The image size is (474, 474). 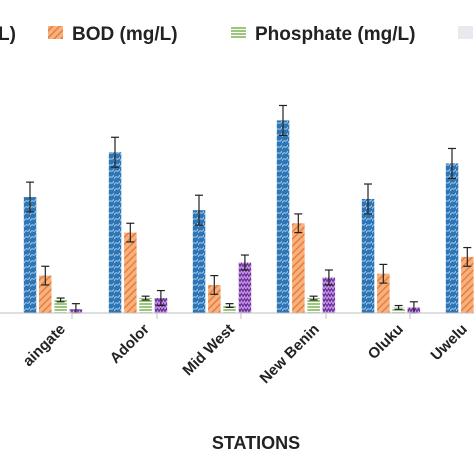 I want to click on x-tick-label-mid-west: Mid West, so click(x=208, y=350).